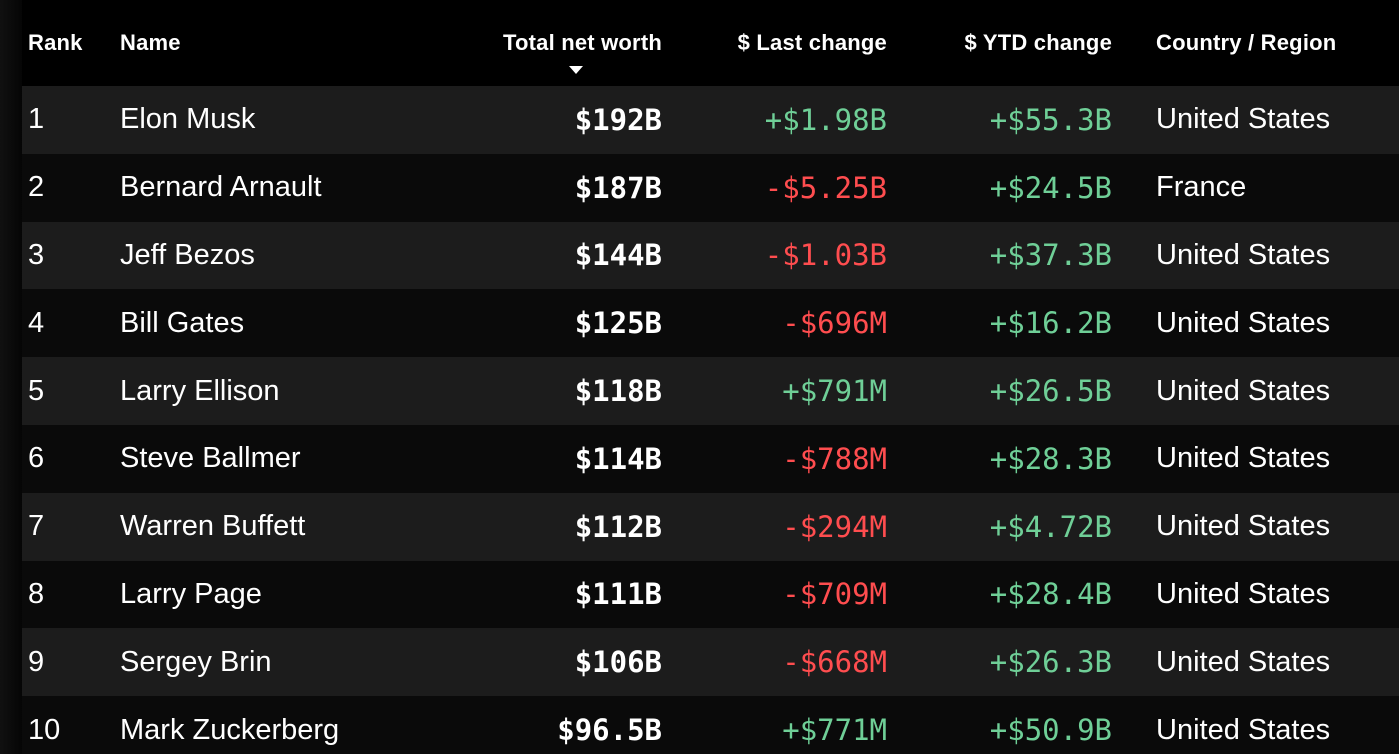 The image size is (1399, 754). What do you see at coordinates (36, 390) in the screenshot?
I see `rank-cell: 5` at bounding box center [36, 390].